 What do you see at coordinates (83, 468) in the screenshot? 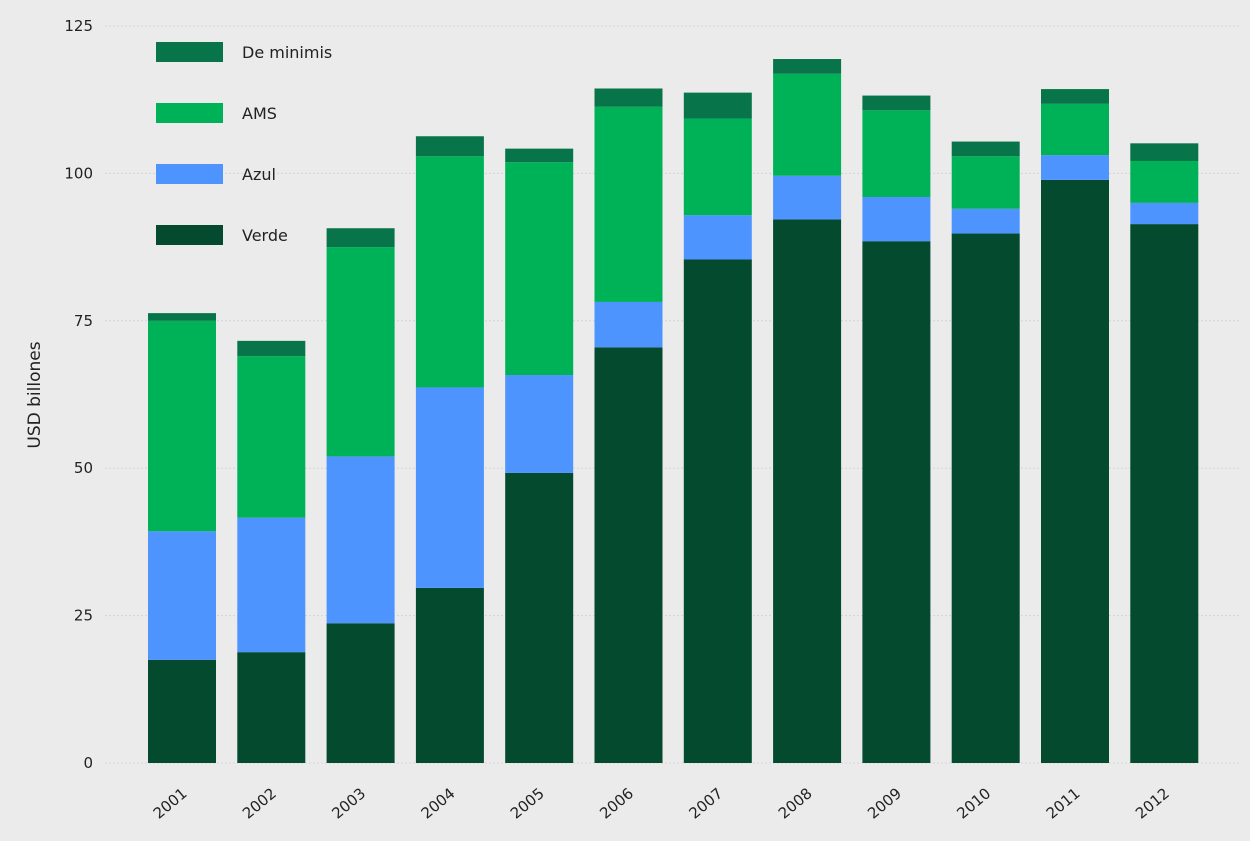
I see `y-tick-label: 50` at bounding box center [83, 468].